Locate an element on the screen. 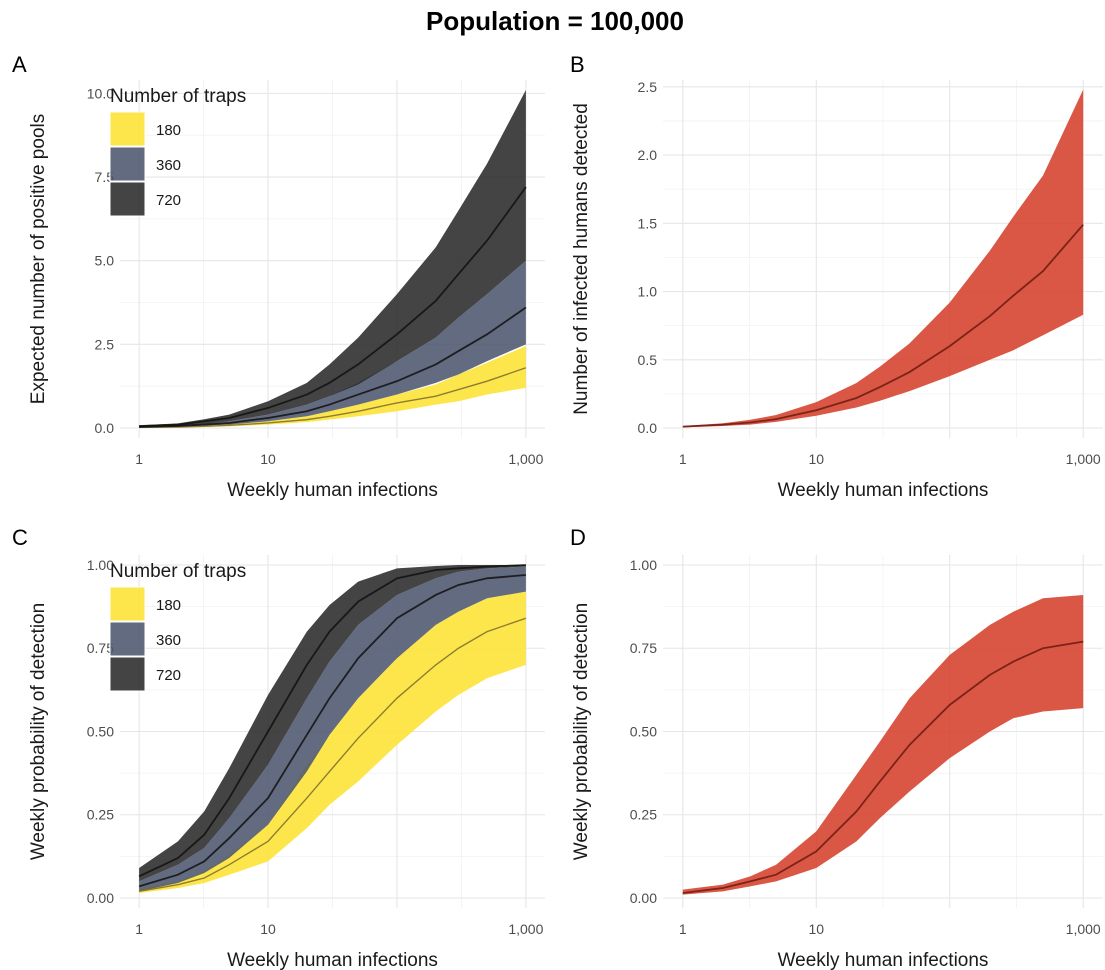 This screenshot has height=970, width=1105. y-tick-label: 10.0 is located at coordinates (100, 93).